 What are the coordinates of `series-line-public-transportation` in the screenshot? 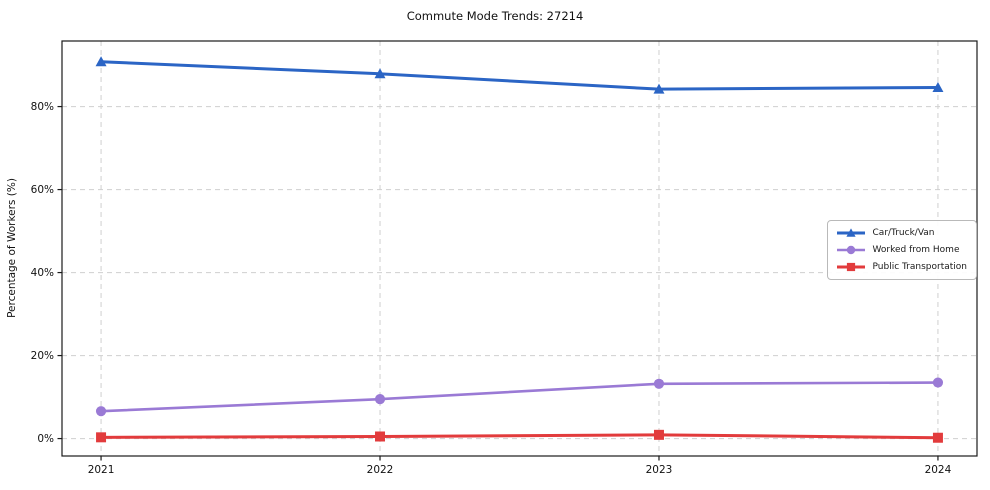 It's located at (519, 436).